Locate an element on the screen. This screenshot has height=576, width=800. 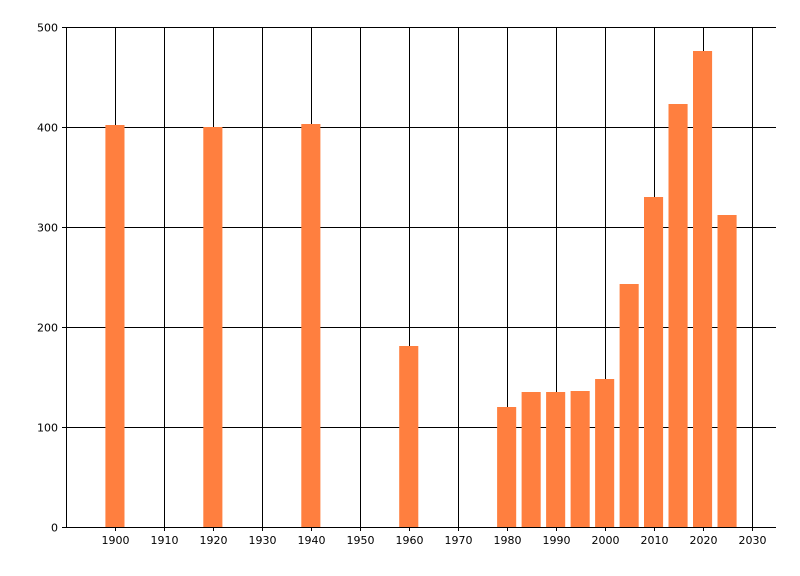
x-tick-label: 1910 is located at coordinates (165, 540).